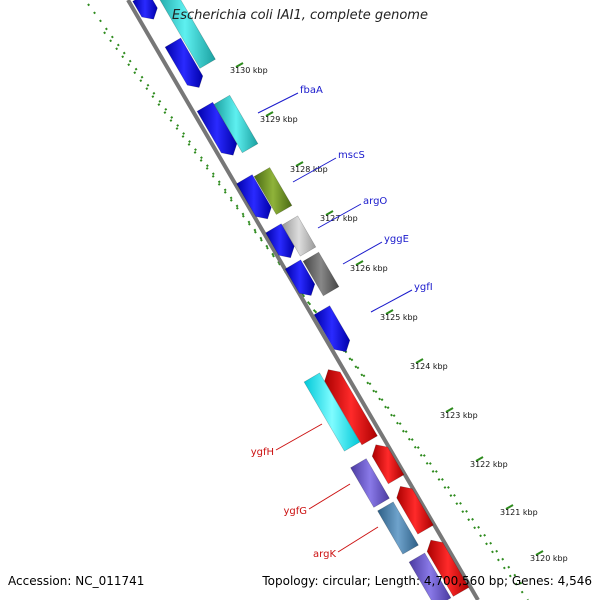  I want to click on tick-label: 3124 kbp, so click(429, 366).